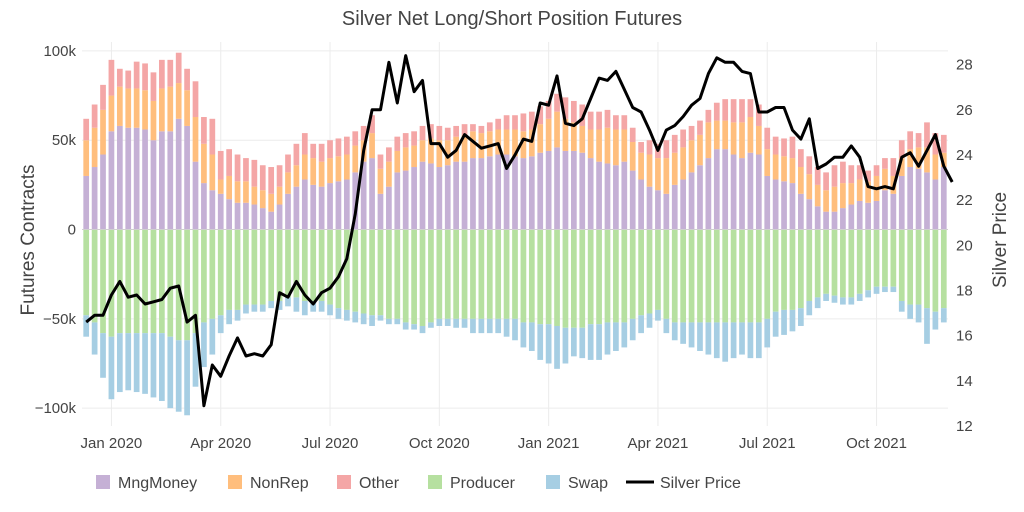 Image resolution: width=1024 pixels, height=512 pixels. I want to click on x-tick-label: Jul 2020, so click(330, 443).